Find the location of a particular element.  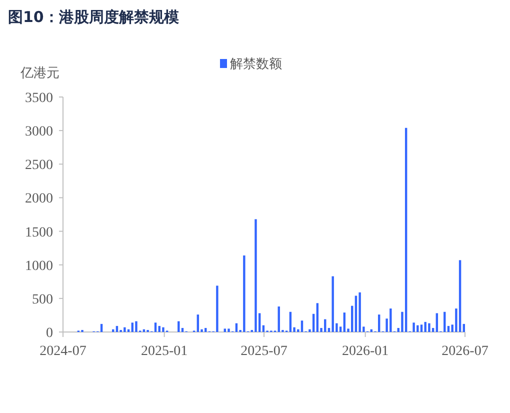

x-tick-label: 2026-01 is located at coordinates (365, 351).